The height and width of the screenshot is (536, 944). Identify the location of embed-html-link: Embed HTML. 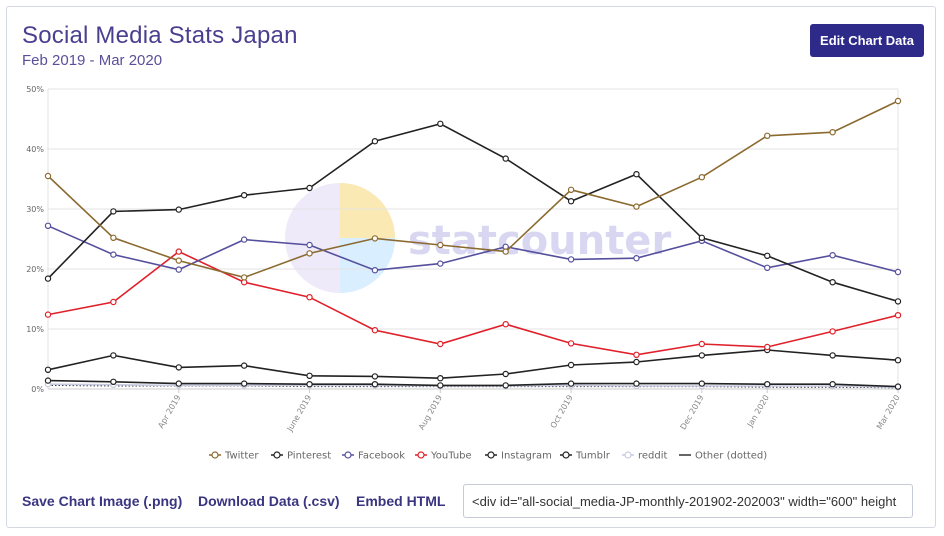
(401, 501).